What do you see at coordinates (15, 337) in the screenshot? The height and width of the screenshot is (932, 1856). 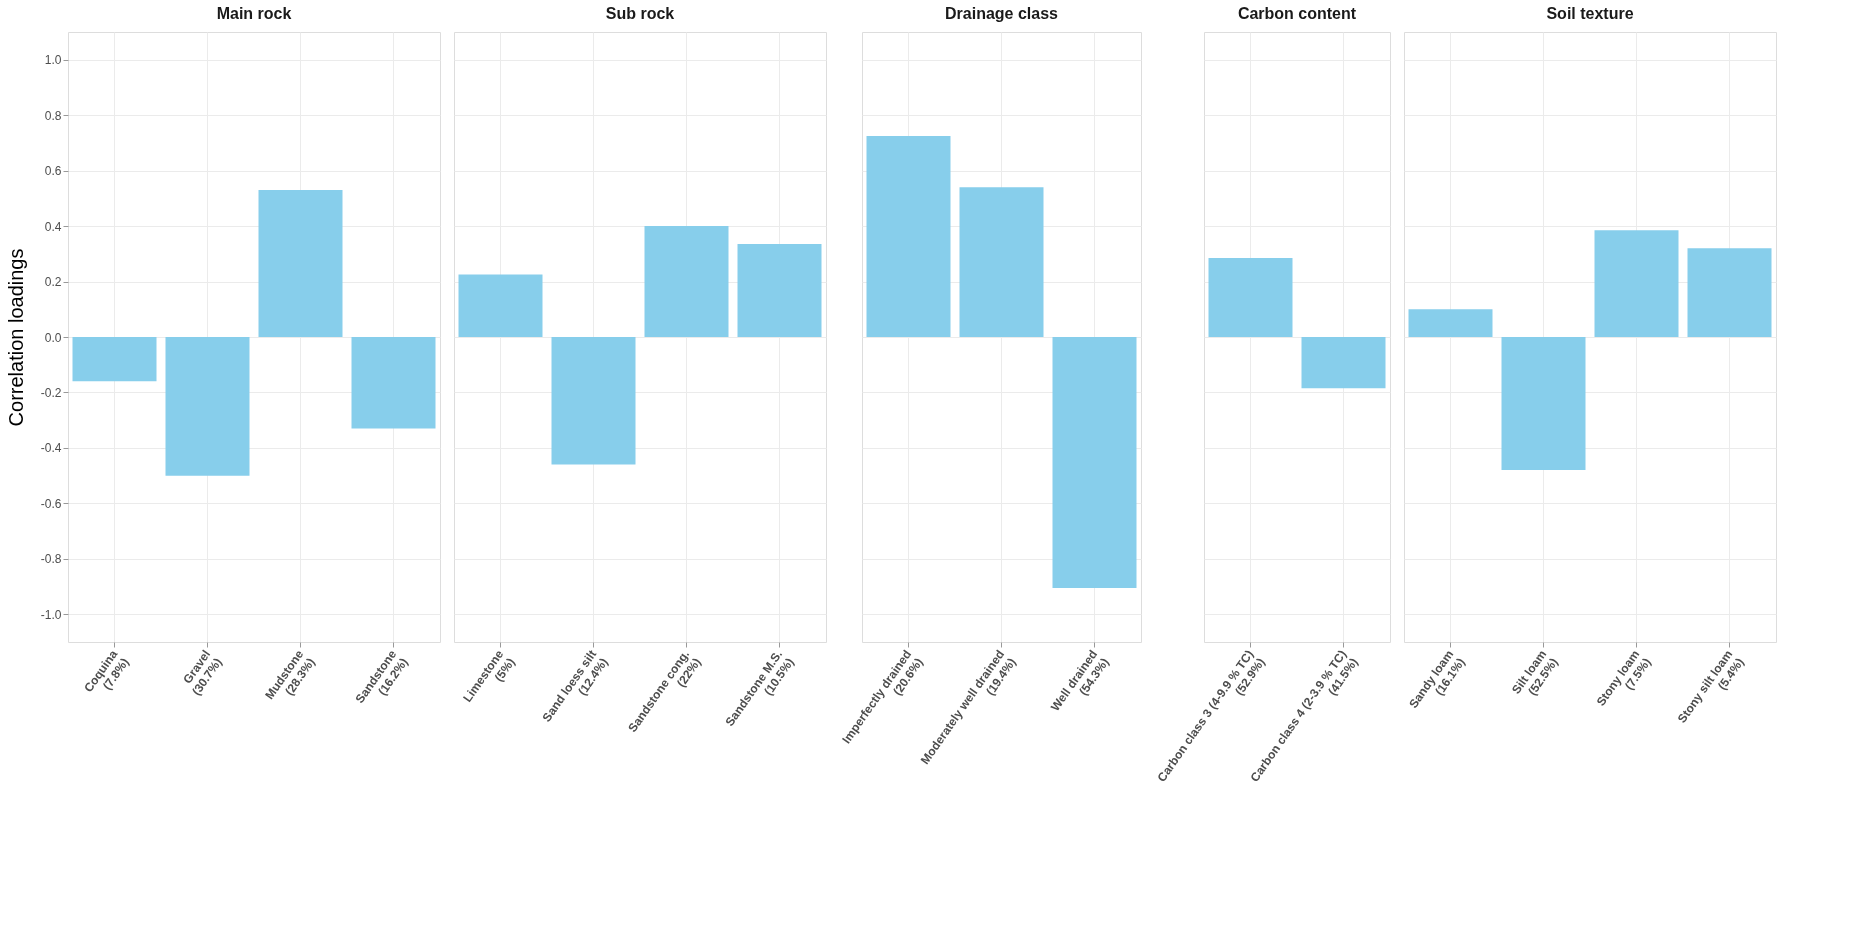 I see `y-axis-title: Correlation loadings` at bounding box center [15, 337].